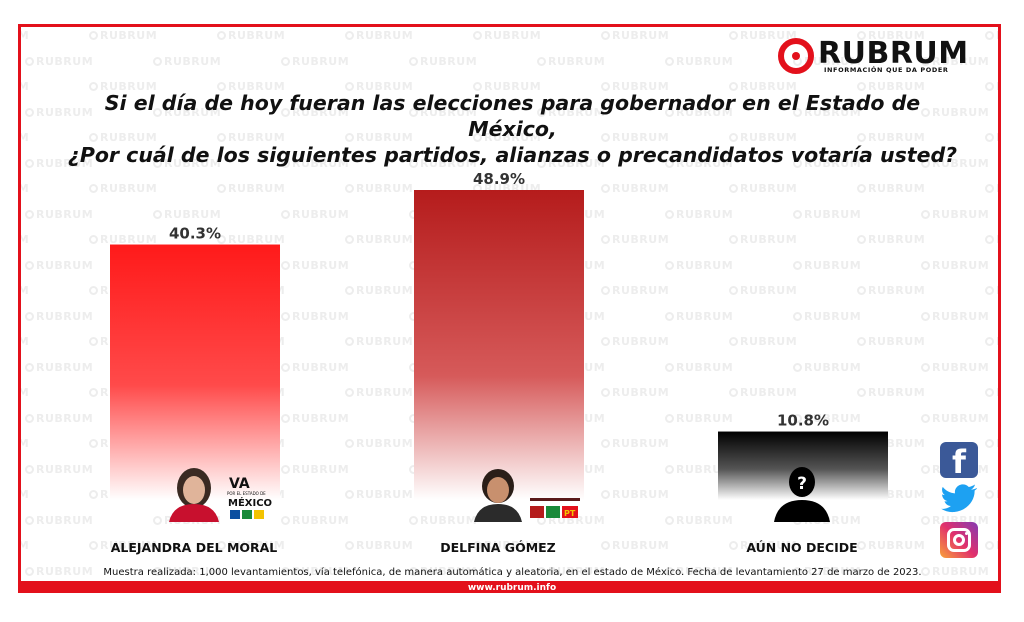 This screenshot has width=1024, height=622. I want to click on svg-text: MÉXICO, so click(250, 502).